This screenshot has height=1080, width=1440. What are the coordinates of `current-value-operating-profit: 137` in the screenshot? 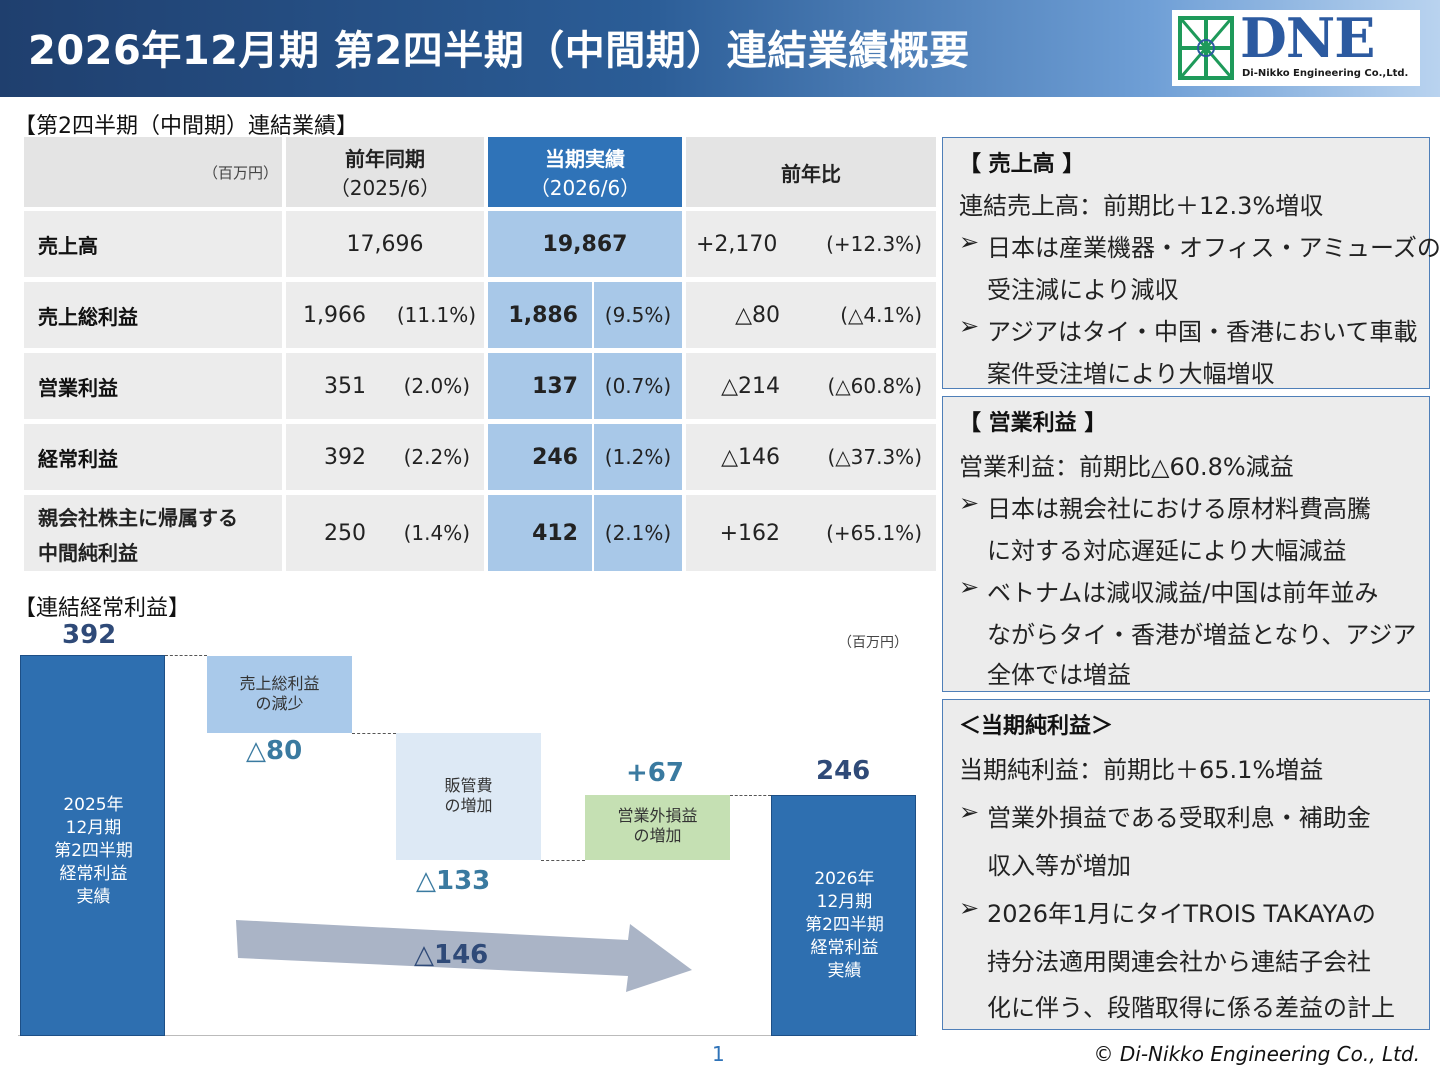 It's located at (555, 386).